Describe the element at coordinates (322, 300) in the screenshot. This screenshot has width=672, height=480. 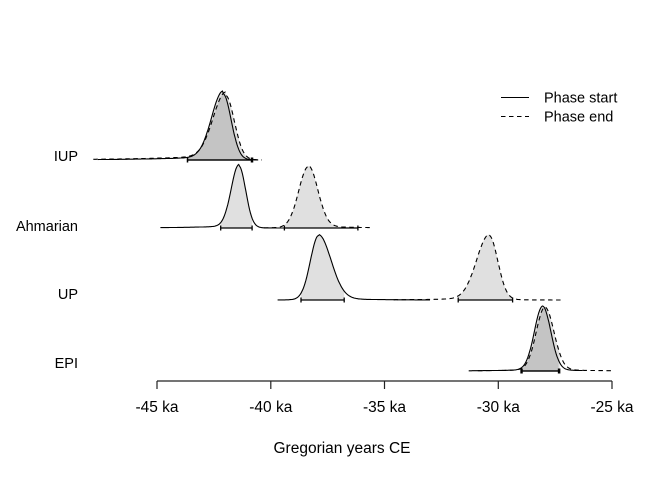
I see `credible-interval-bar-up-start` at that location.